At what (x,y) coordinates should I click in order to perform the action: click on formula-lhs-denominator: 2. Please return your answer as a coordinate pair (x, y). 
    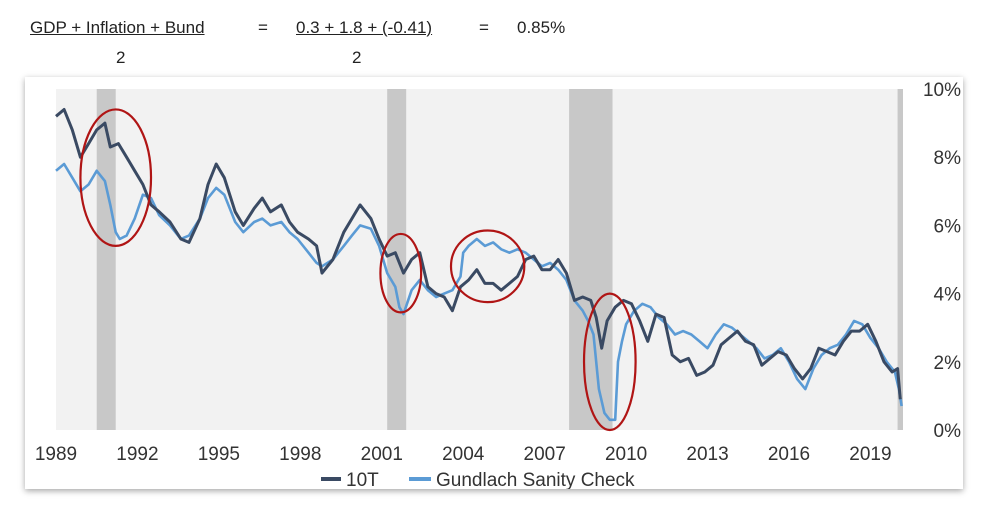
    Looking at the image, I should click on (121, 57).